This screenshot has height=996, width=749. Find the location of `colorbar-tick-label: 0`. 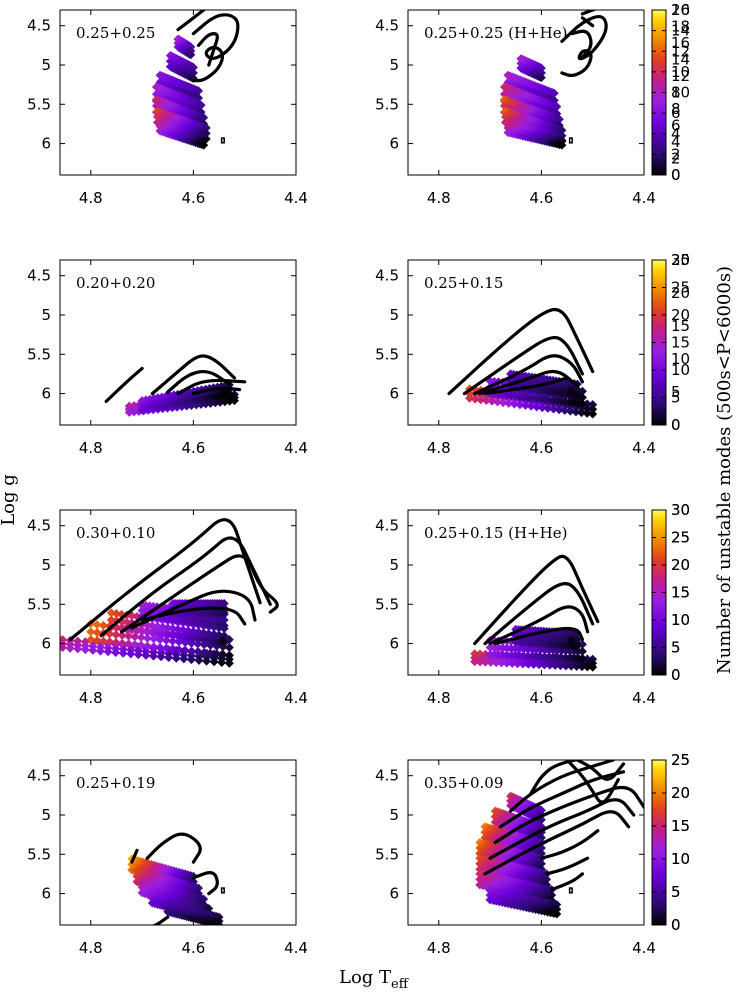

colorbar-tick-label: 0 is located at coordinates (676, 675).